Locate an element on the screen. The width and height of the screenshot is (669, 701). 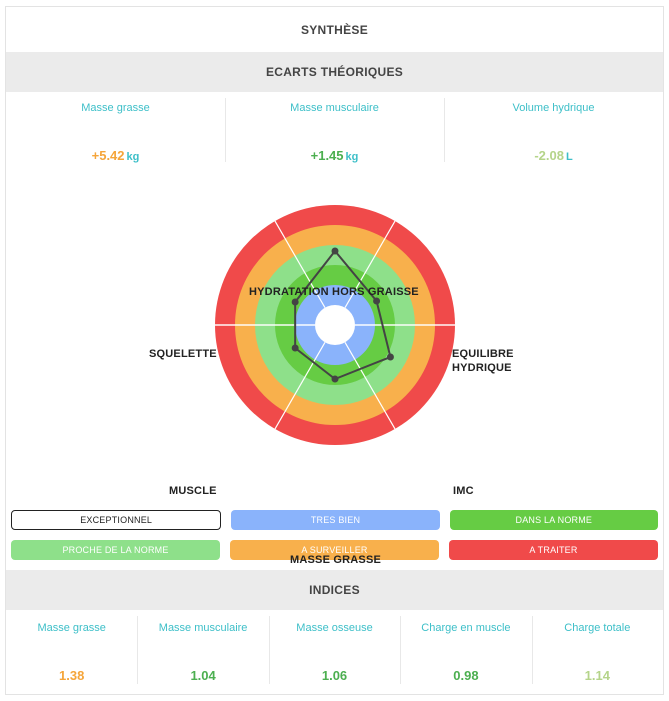
stat-value: +5.42 is located at coordinates (108, 155).